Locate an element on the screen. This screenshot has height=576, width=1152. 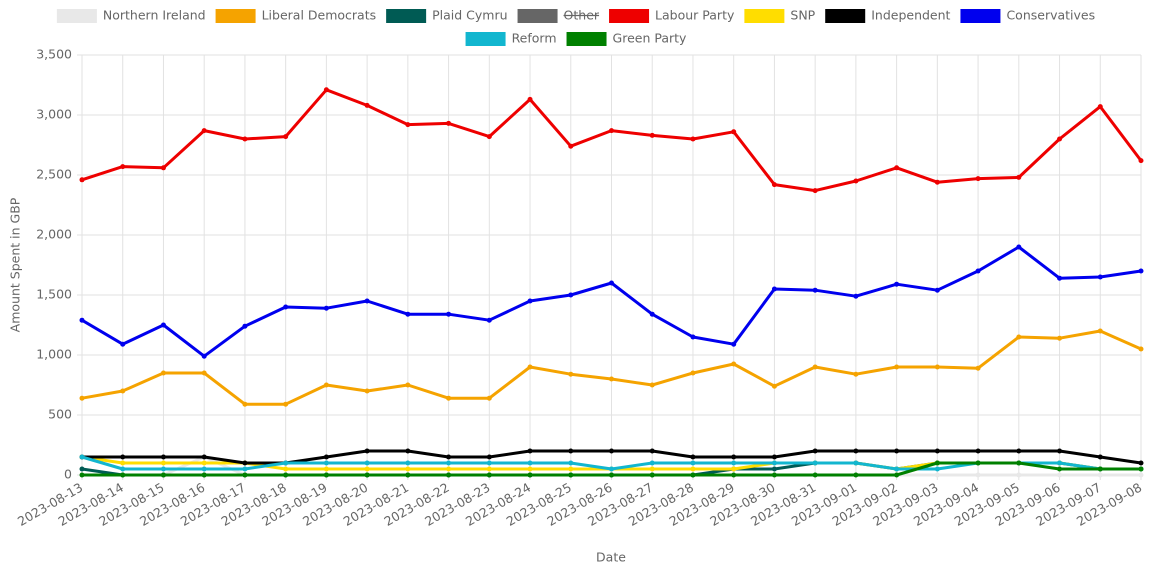
legend-item: Reform is located at coordinates (511, 39).